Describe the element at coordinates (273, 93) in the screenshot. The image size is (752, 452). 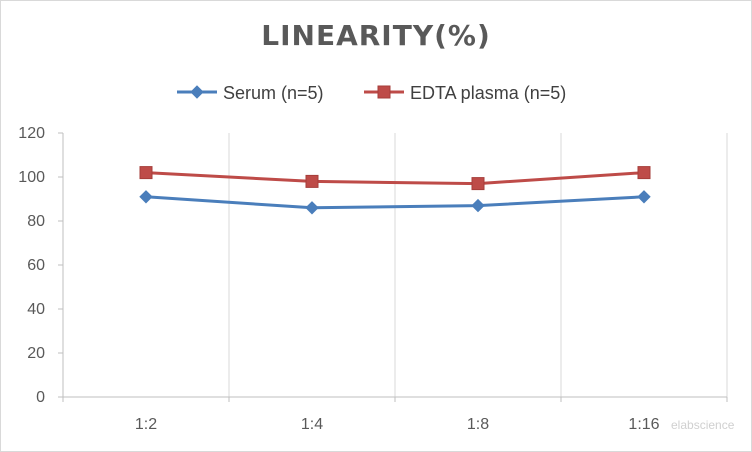
I see `legend-label: Serum (n=5)` at that location.